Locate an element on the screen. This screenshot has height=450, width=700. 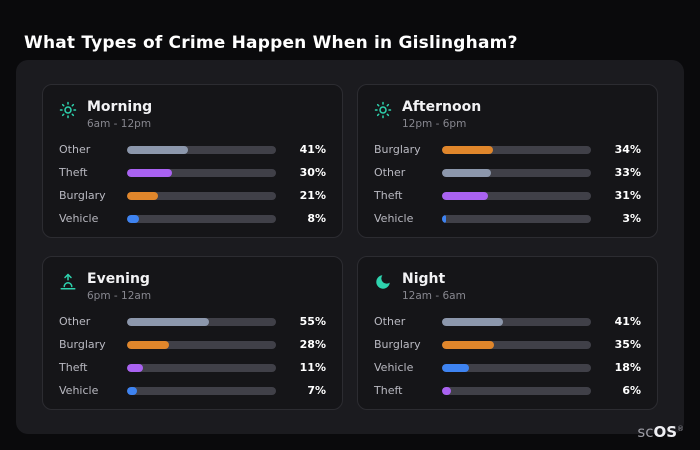
bar-chart: Other 55% Burglary 28% Theft 11% Vehicle is located at coordinates (192, 356).